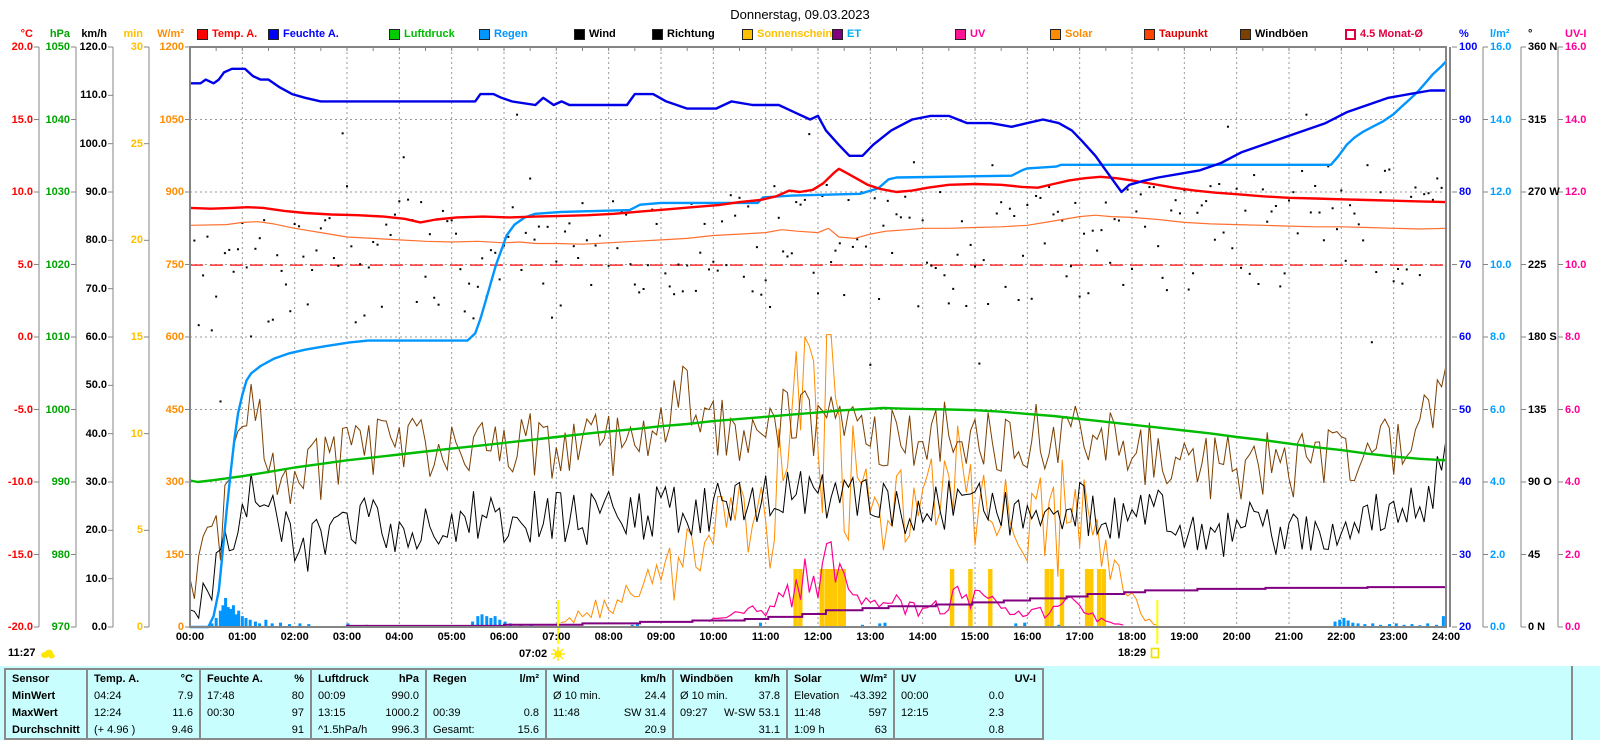 This screenshot has height=740, width=1600. What do you see at coordinates (235, 34) in the screenshot?
I see `legend-label: Temp. A.` at bounding box center [235, 34].